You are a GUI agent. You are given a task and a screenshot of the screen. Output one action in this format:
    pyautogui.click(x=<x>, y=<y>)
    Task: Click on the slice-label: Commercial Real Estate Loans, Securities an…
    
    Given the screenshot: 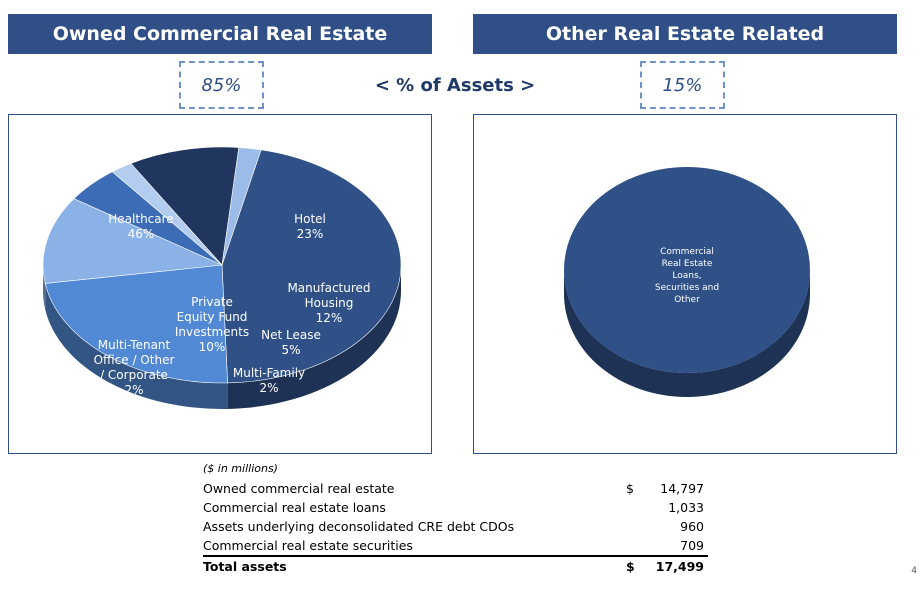 What is the action you would take?
    pyautogui.click(x=687, y=276)
    